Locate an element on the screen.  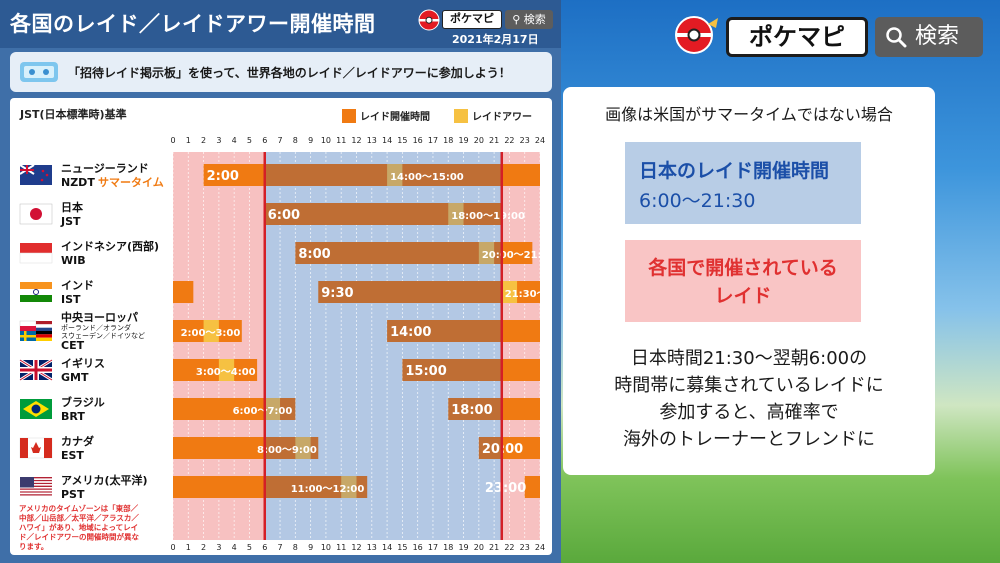
hour-tick-top: 4 is located at coordinates (234, 140).